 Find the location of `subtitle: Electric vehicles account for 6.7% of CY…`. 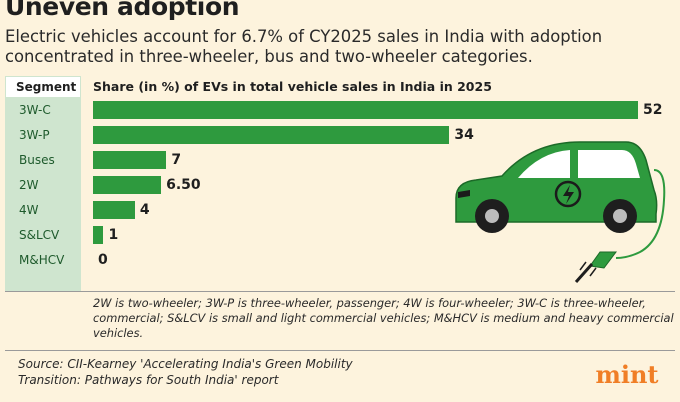

subtitle: Electric vehicles account for 6.7% of CY… is located at coordinates (304, 46).